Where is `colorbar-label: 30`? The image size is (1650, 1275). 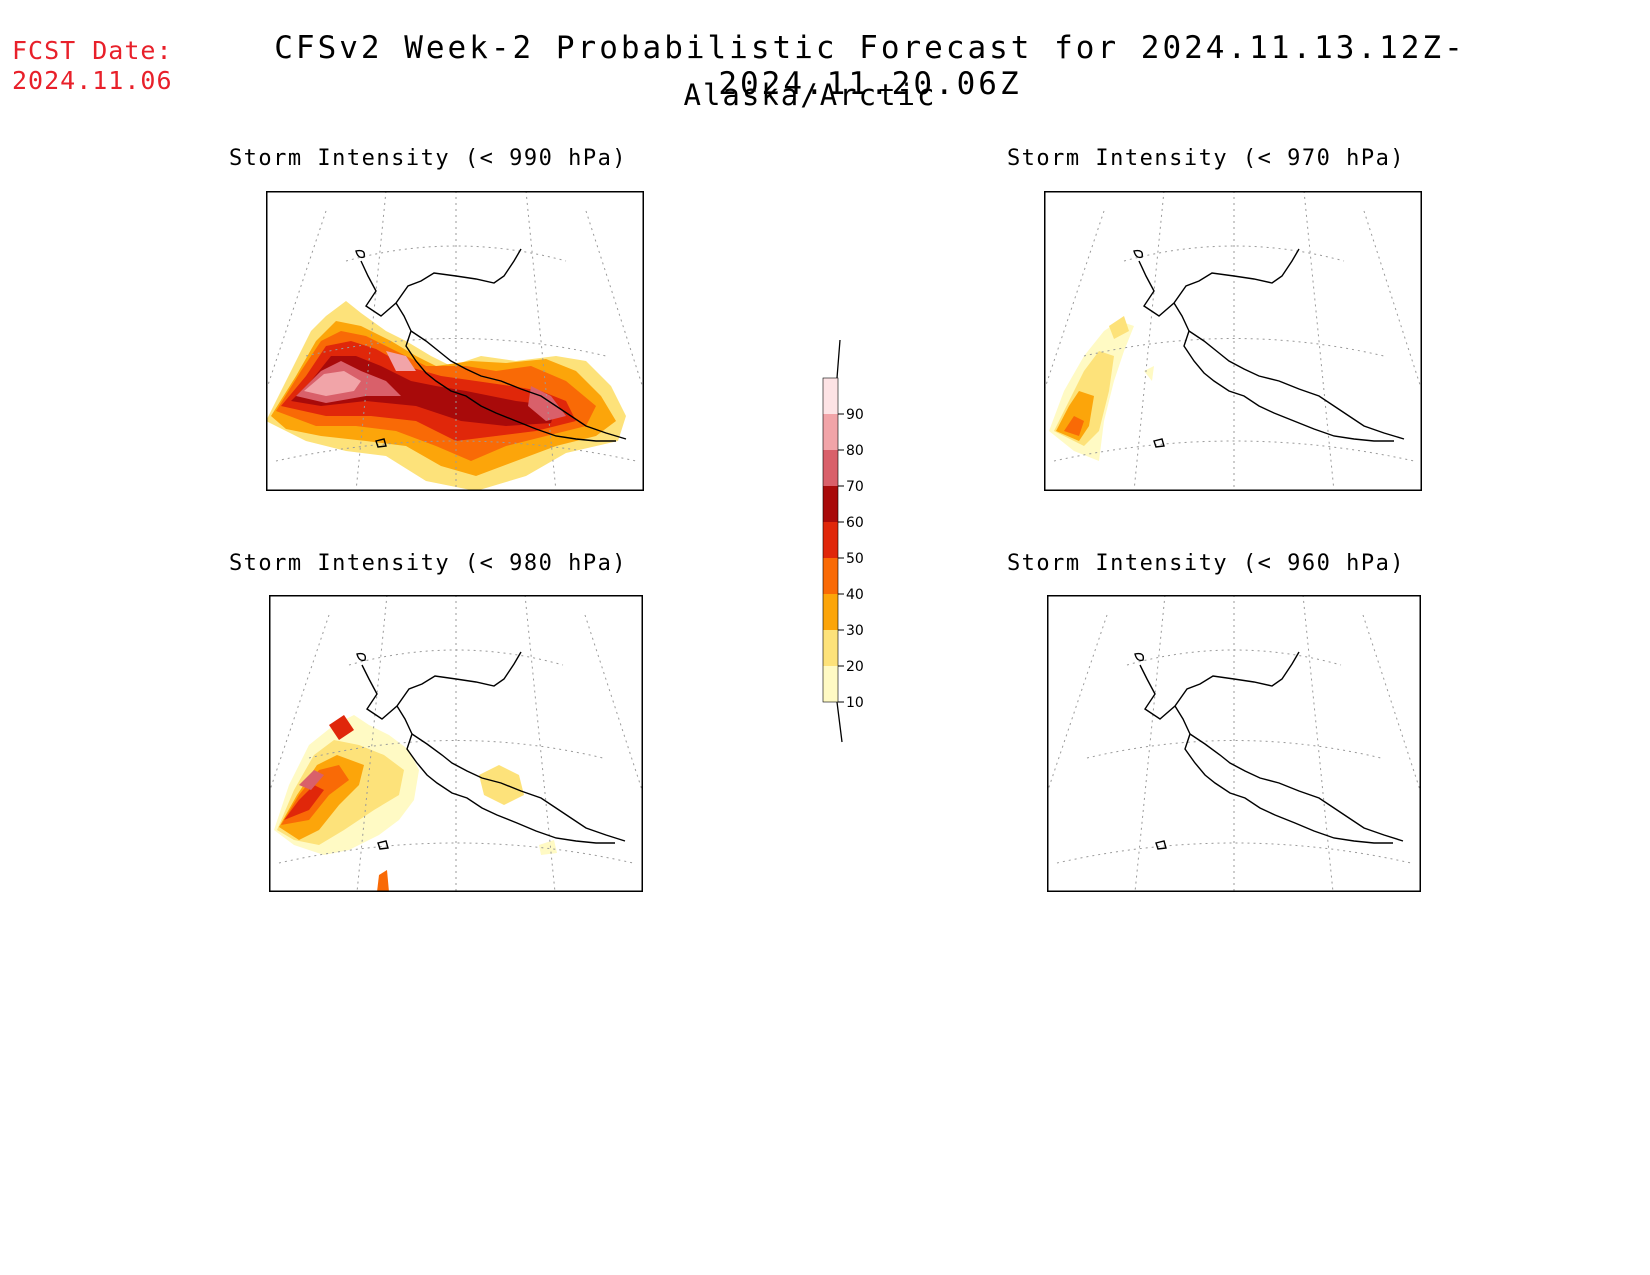
colorbar-label: 30 is located at coordinates (855, 631).